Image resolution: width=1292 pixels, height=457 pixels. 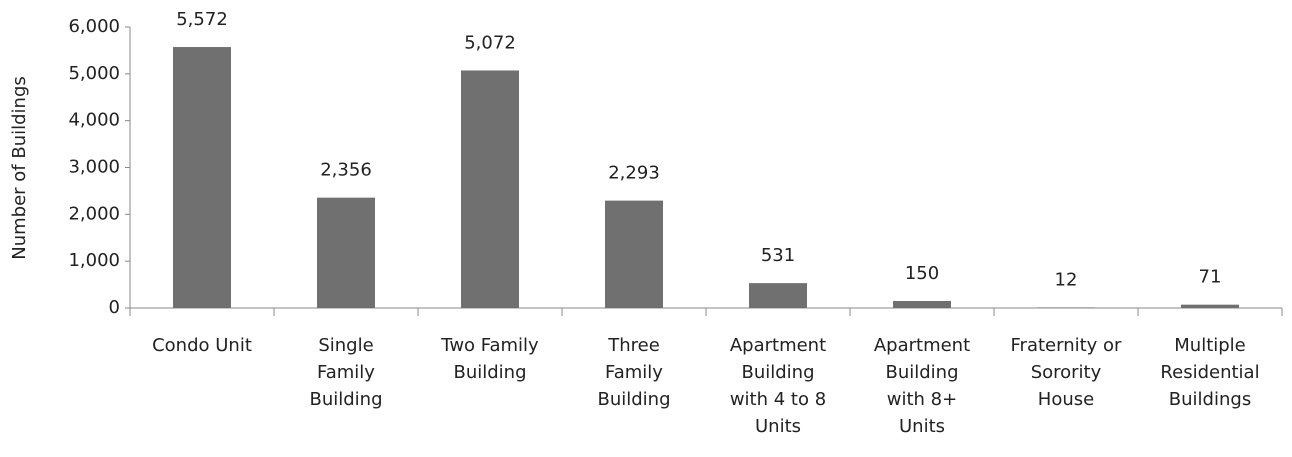 What do you see at coordinates (346, 372) in the screenshot?
I see `x-tick-label: Single Family Building` at bounding box center [346, 372].